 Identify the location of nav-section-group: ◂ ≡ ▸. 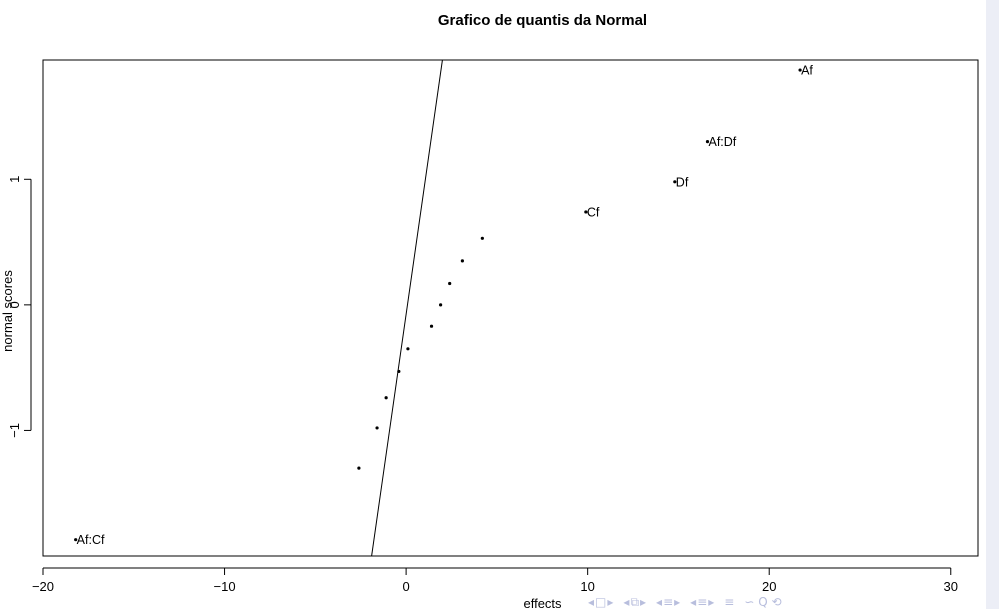
(668, 602).